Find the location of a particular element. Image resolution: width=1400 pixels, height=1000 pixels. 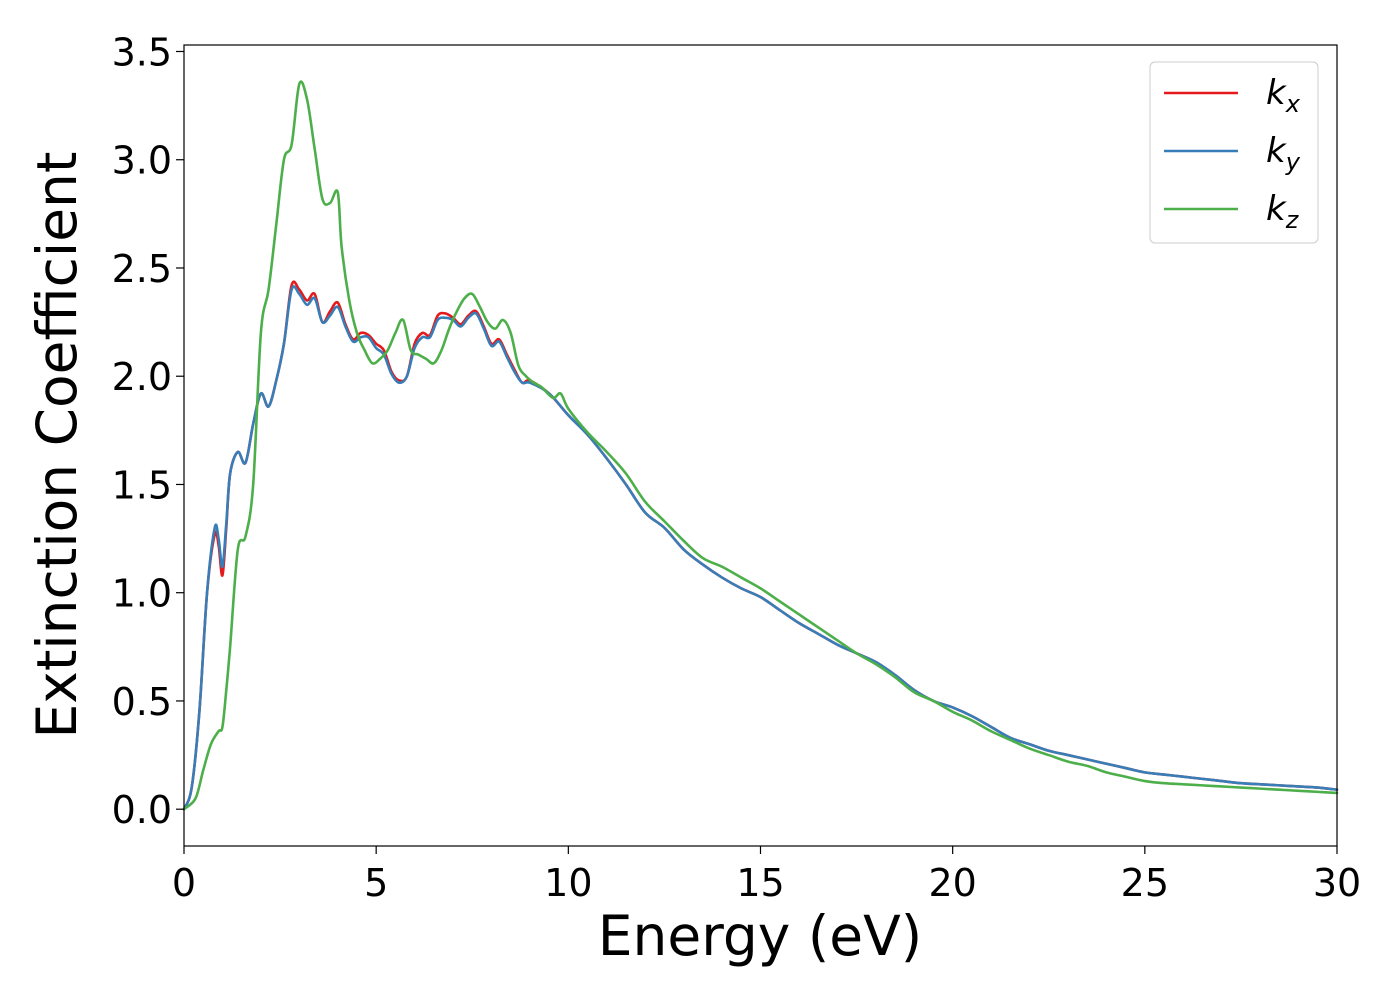

legend-label-kz: kz is located at coordinates (1283, 211).